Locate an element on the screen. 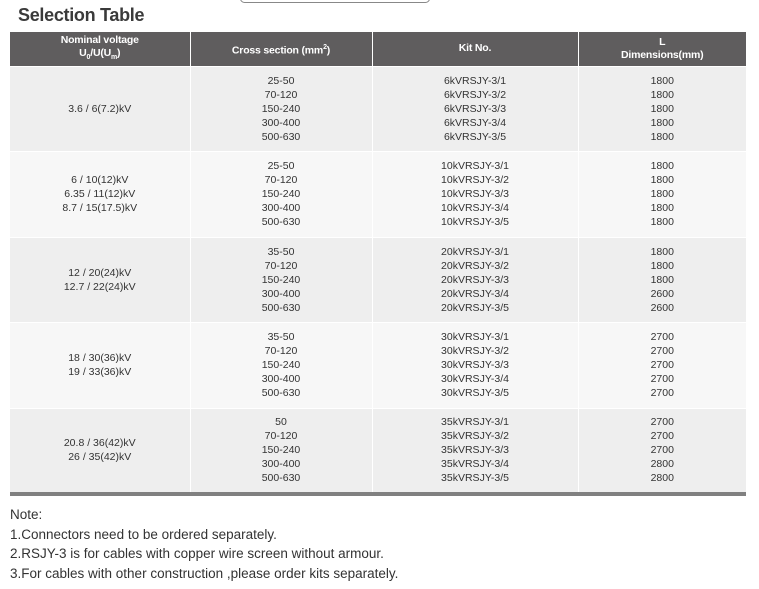 The width and height of the screenshot is (759, 589). kit-no-cell-value: 6kVRSJY-3/5 is located at coordinates (475, 136).